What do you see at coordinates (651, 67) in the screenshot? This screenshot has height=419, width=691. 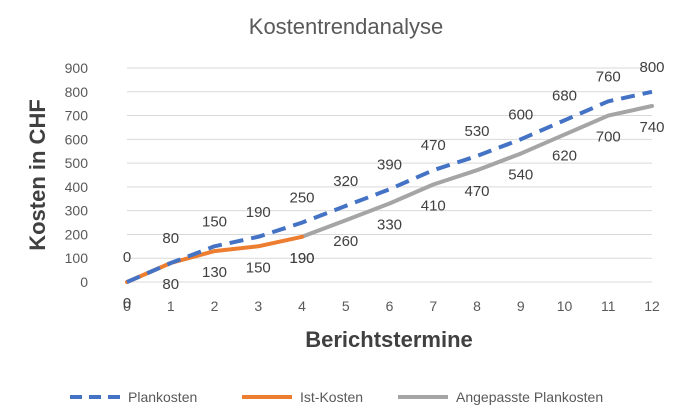 I see `data-label: 800` at bounding box center [651, 67].